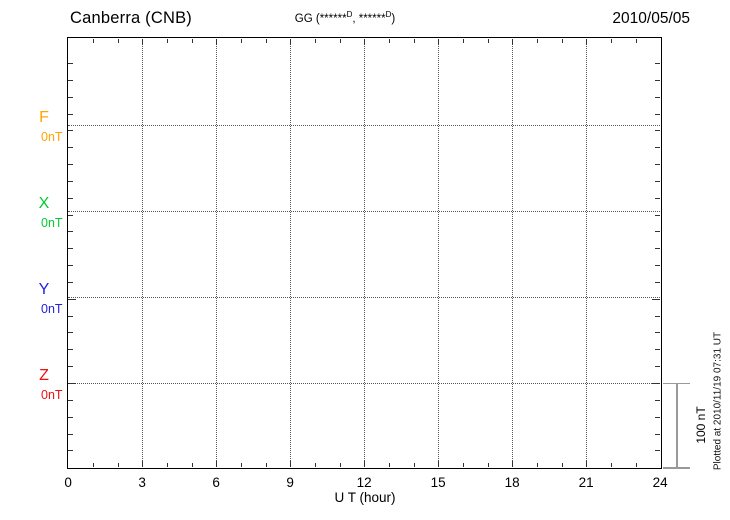 The height and width of the screenshot is (520, 730). I want to click on component-baseline-value-z: 0nT, so click(52, 395).